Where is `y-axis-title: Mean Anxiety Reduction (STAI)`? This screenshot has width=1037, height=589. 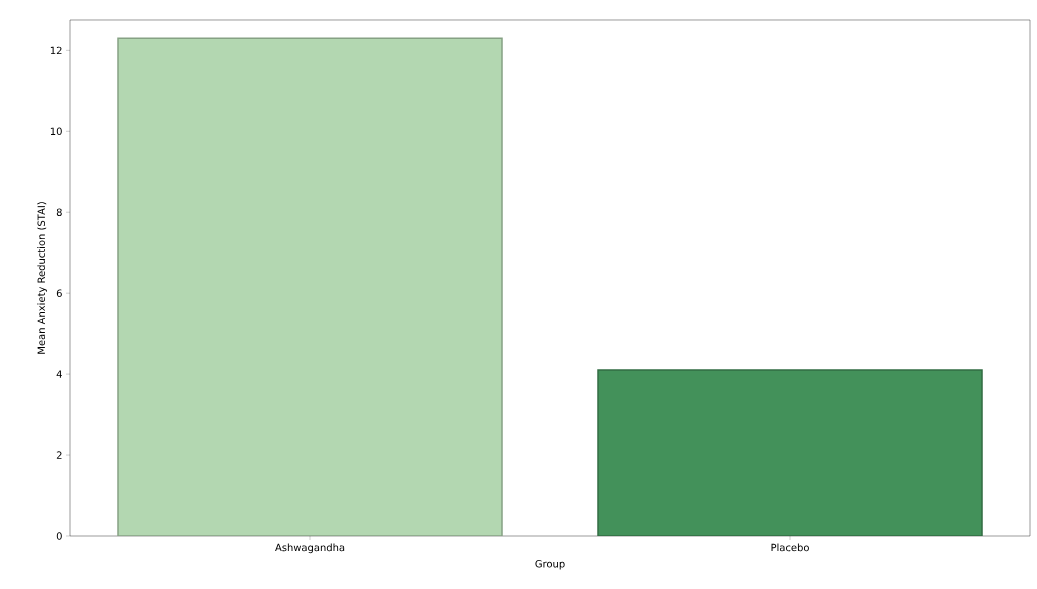 y-axis-title: Mean Anxiety Reduction (STAI) is located at coordinates (42, 278).